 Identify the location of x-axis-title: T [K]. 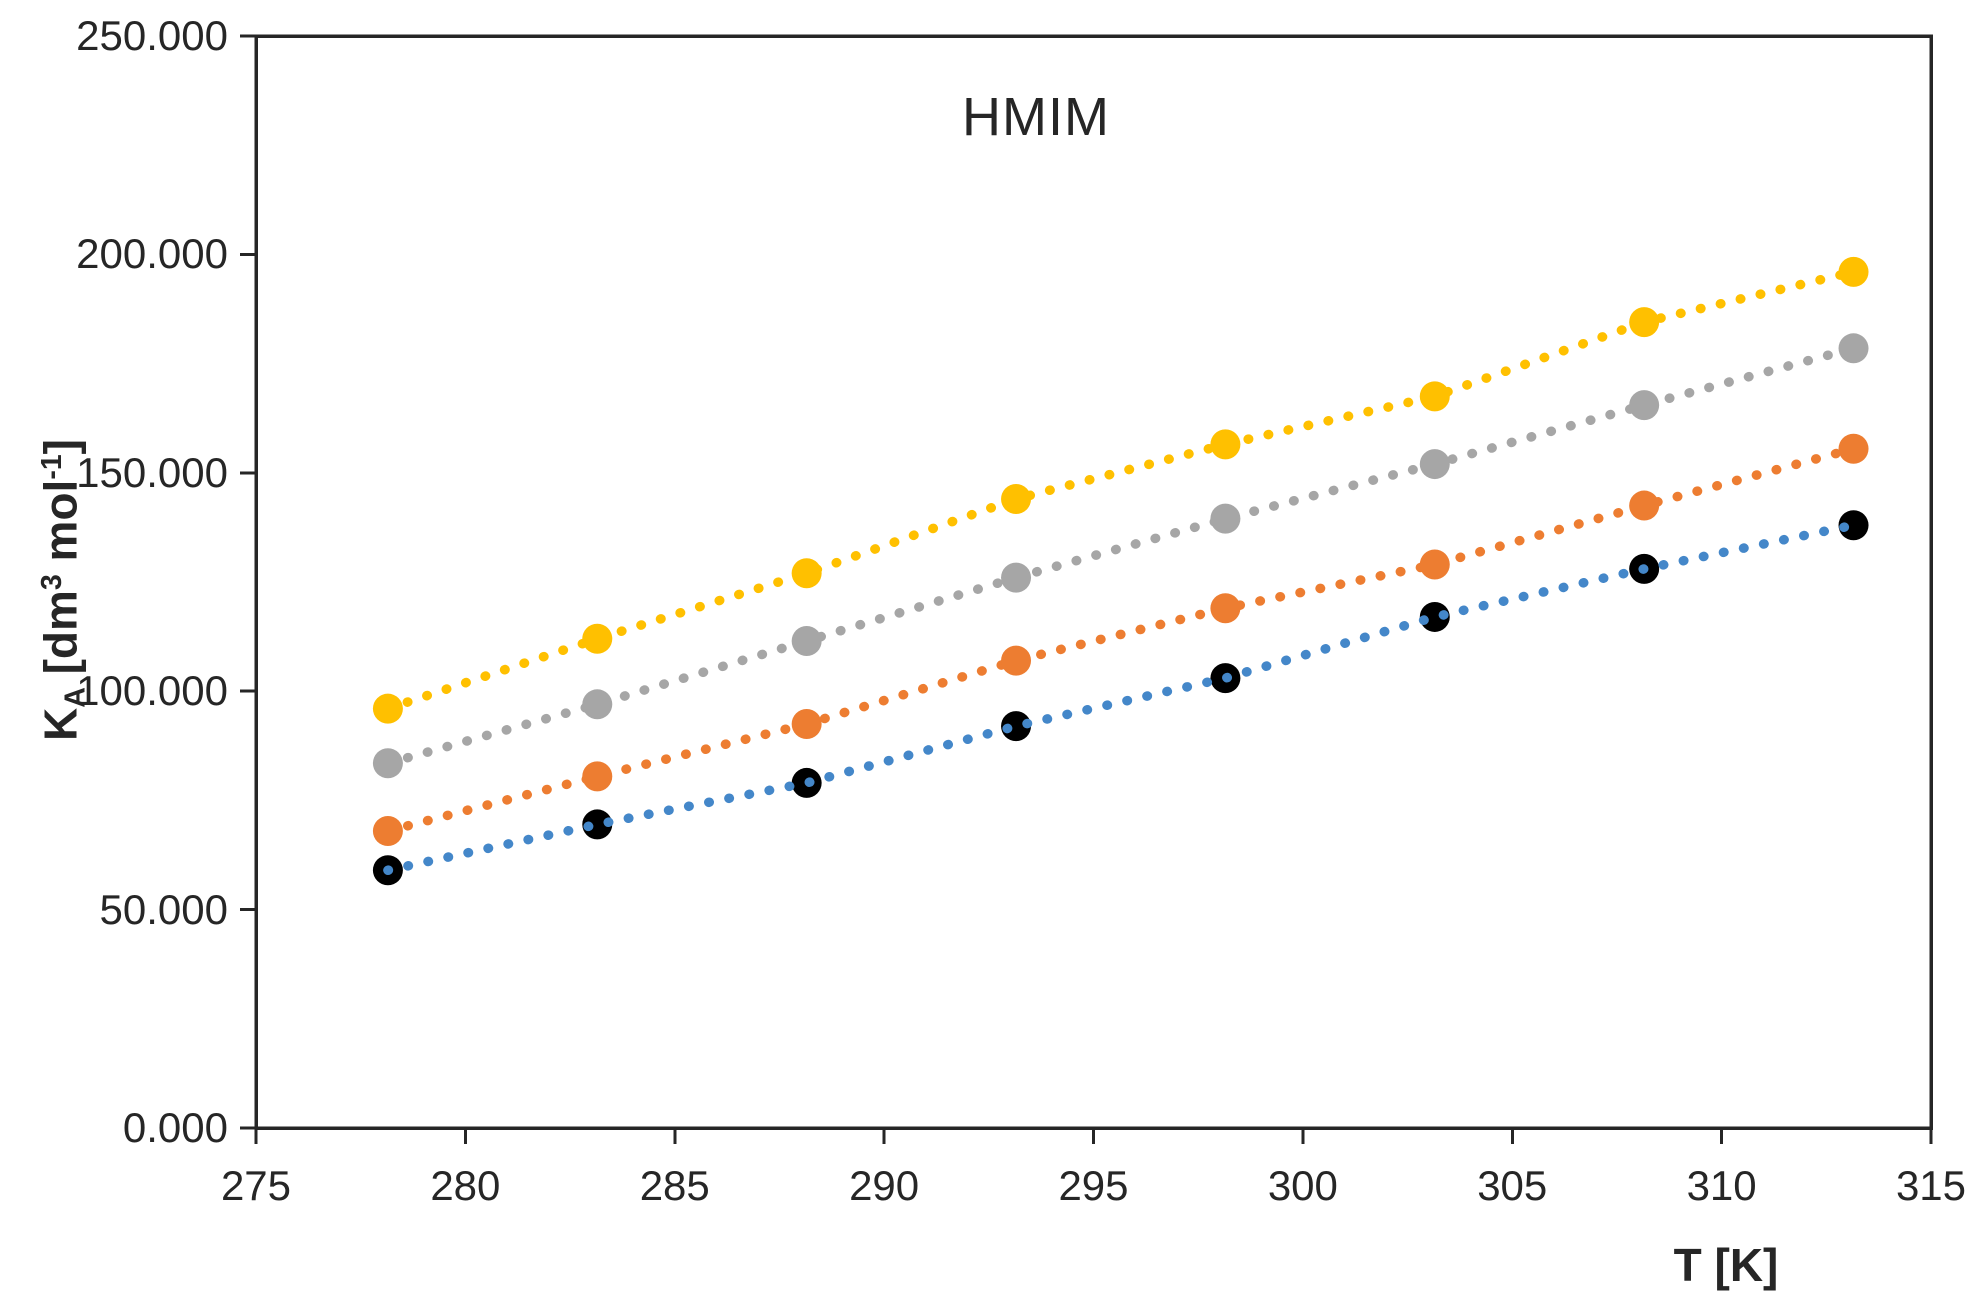
(1726, 1265).